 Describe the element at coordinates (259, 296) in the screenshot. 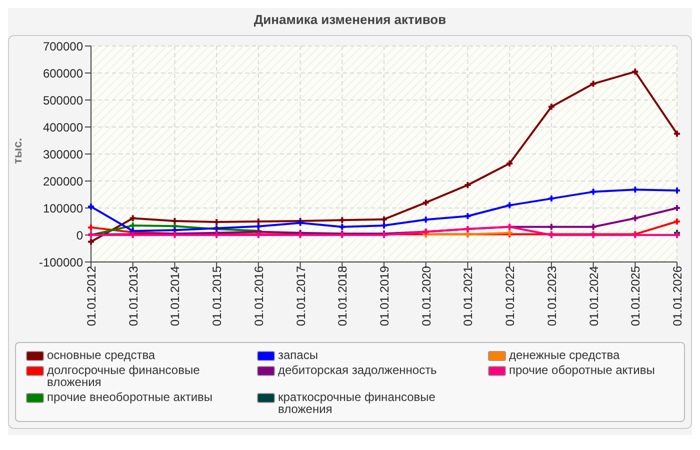

I see `x-tick-label: 01.01.2016` at that location.